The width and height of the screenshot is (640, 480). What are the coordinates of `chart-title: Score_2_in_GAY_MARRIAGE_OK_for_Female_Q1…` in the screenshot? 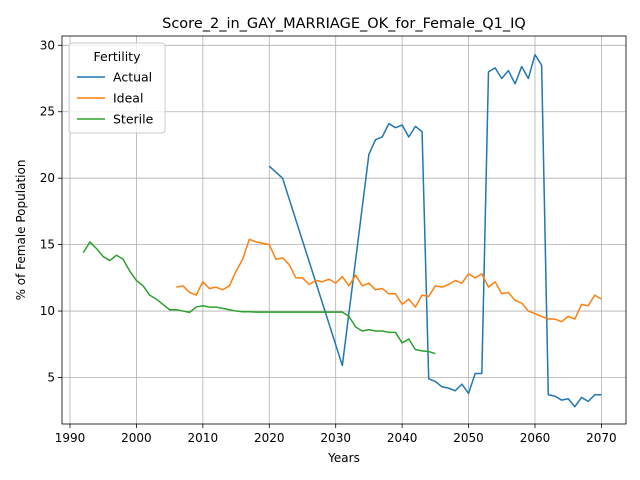 It's located at (344, 24).